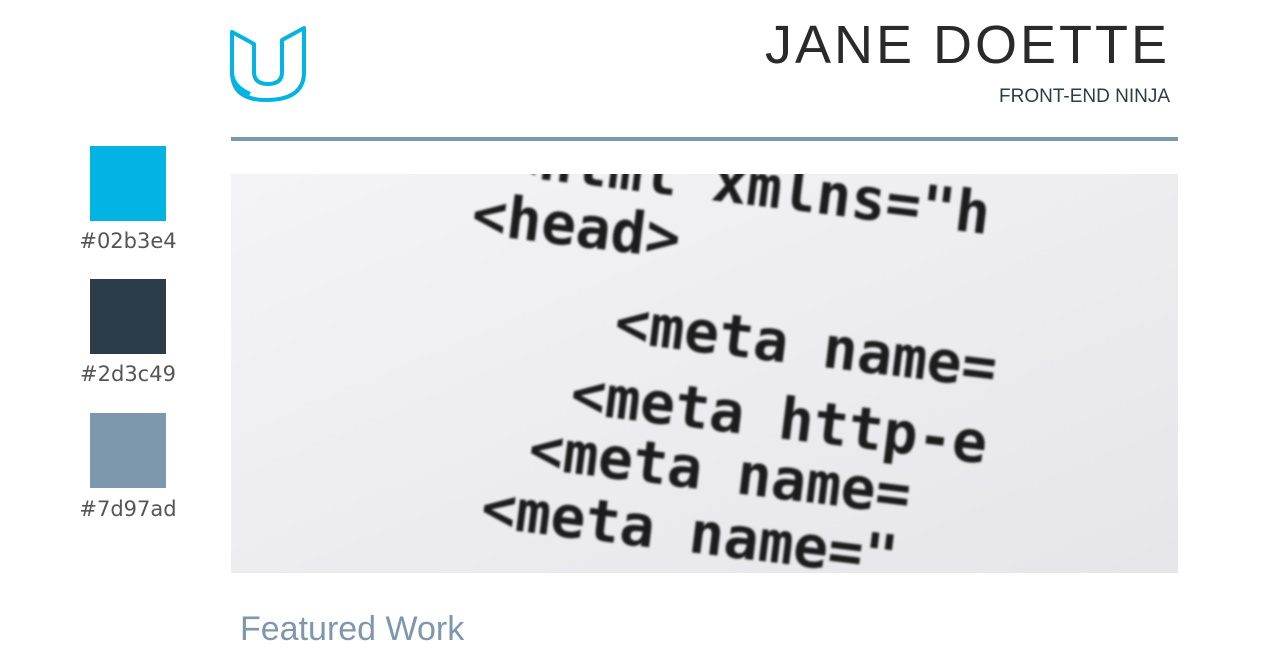 This screenshot has width=1268, height=650. What do you see at coordinates (704, 139) in the screenshot?
I see `divider` at bounding box center [704, 139].